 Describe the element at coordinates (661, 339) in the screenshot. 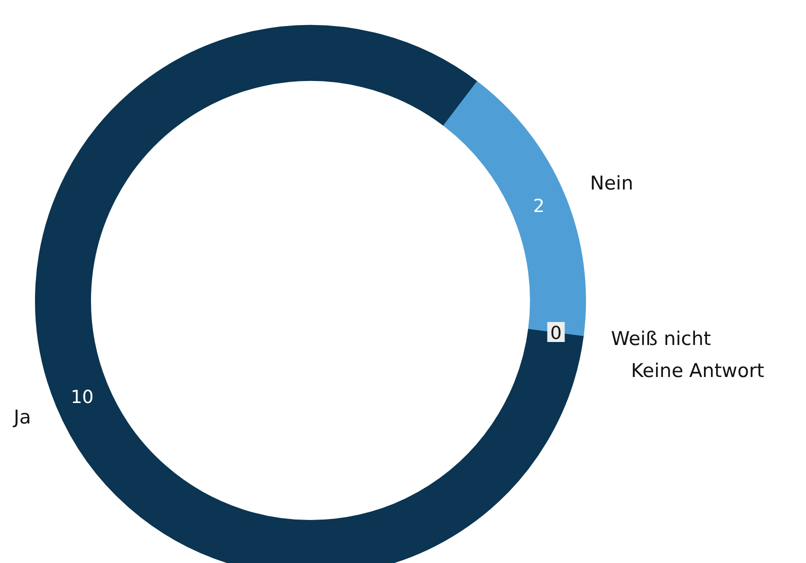

I see `category-label: Weiß nicht` at that location.